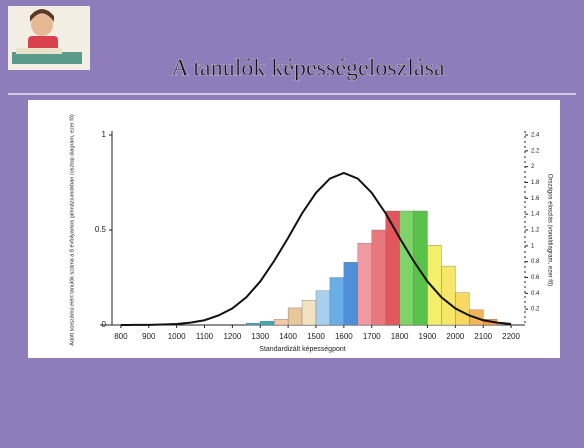 Image resolution: width=584 pixels, height=448 pixels. I want to click on x-tick-label: 1100, so click(205, 336).